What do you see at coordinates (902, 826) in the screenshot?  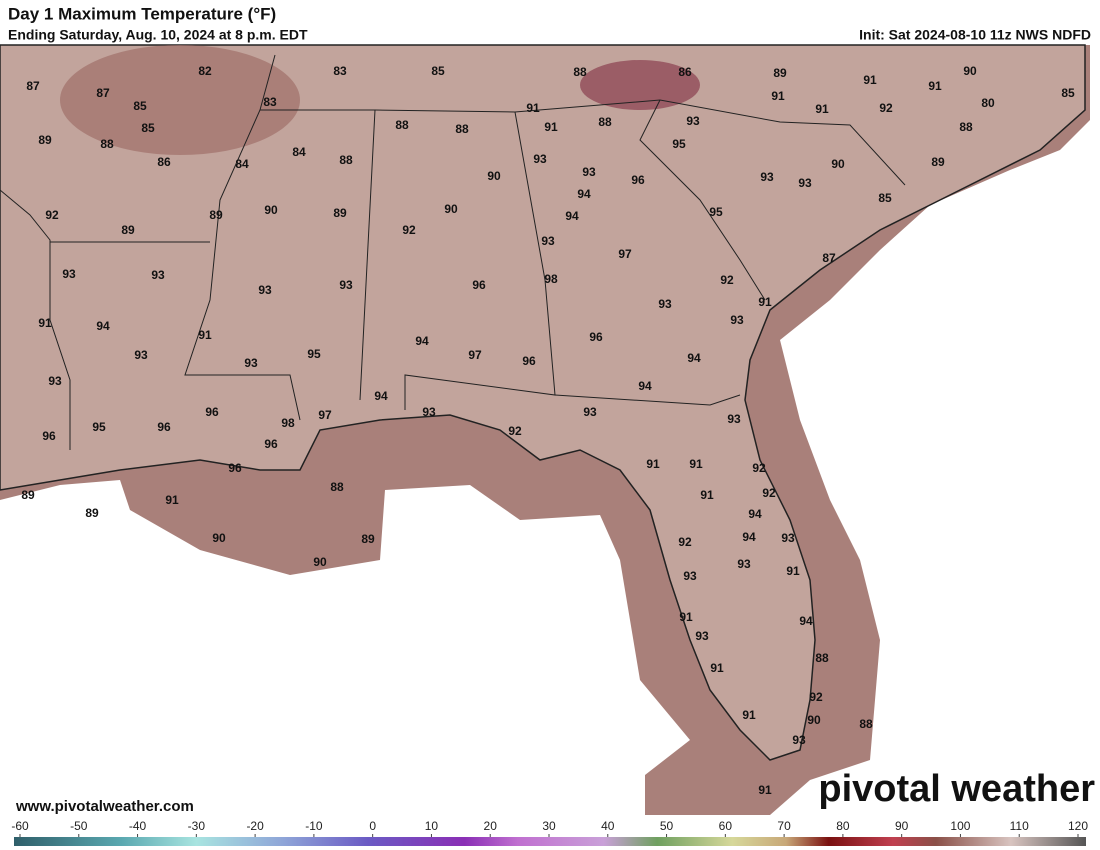 I see `colorbar-tick-label: 90` at bounding box center [902, 826].